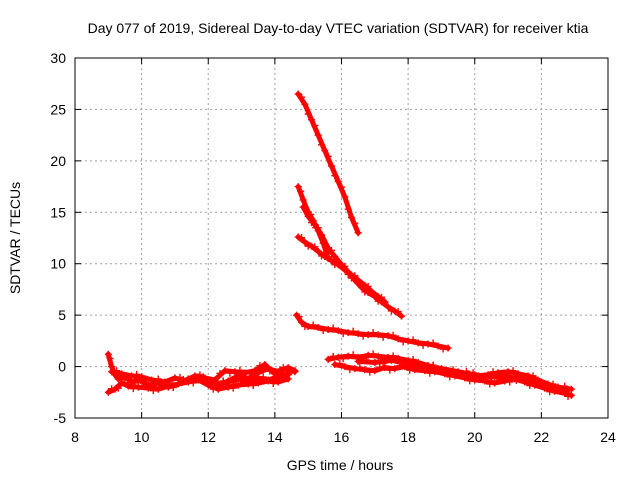  I want to click on y-tick-label: 0, so click(62, 367).